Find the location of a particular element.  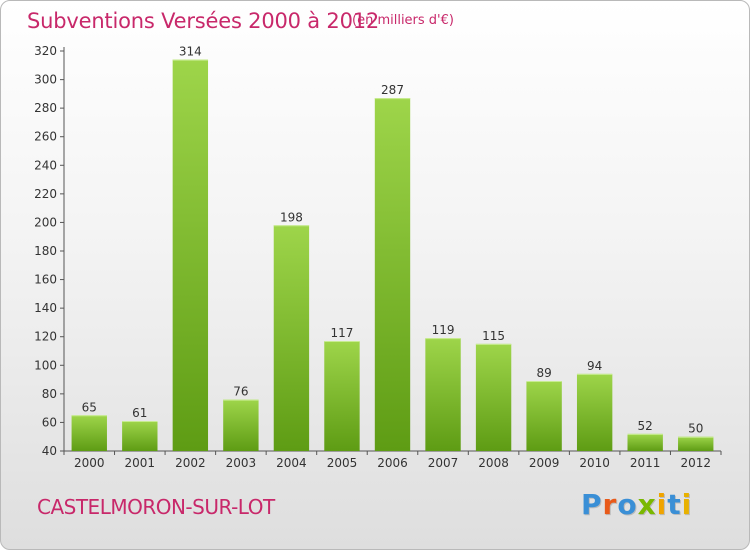

y-tick-label: 120 is located at coordinates (45, 337).